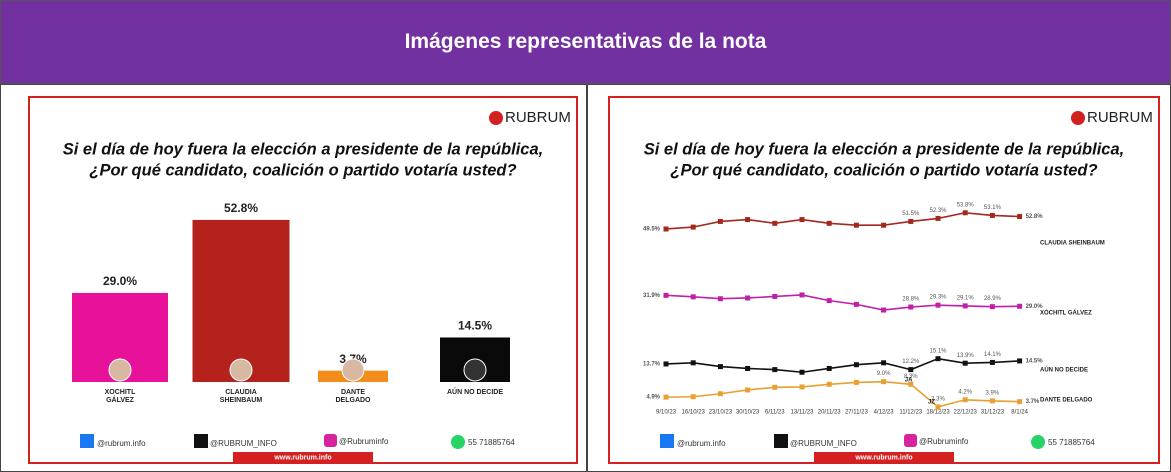  What do you see at coordinates (966, 298) in the screenshot?
I see `value-label: 29.1%` at bounding box center [966, 298].